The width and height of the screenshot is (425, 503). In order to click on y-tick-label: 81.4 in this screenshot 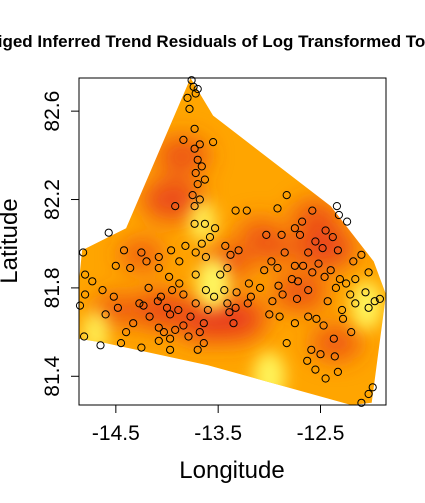, I will do `click(52, 376)`.